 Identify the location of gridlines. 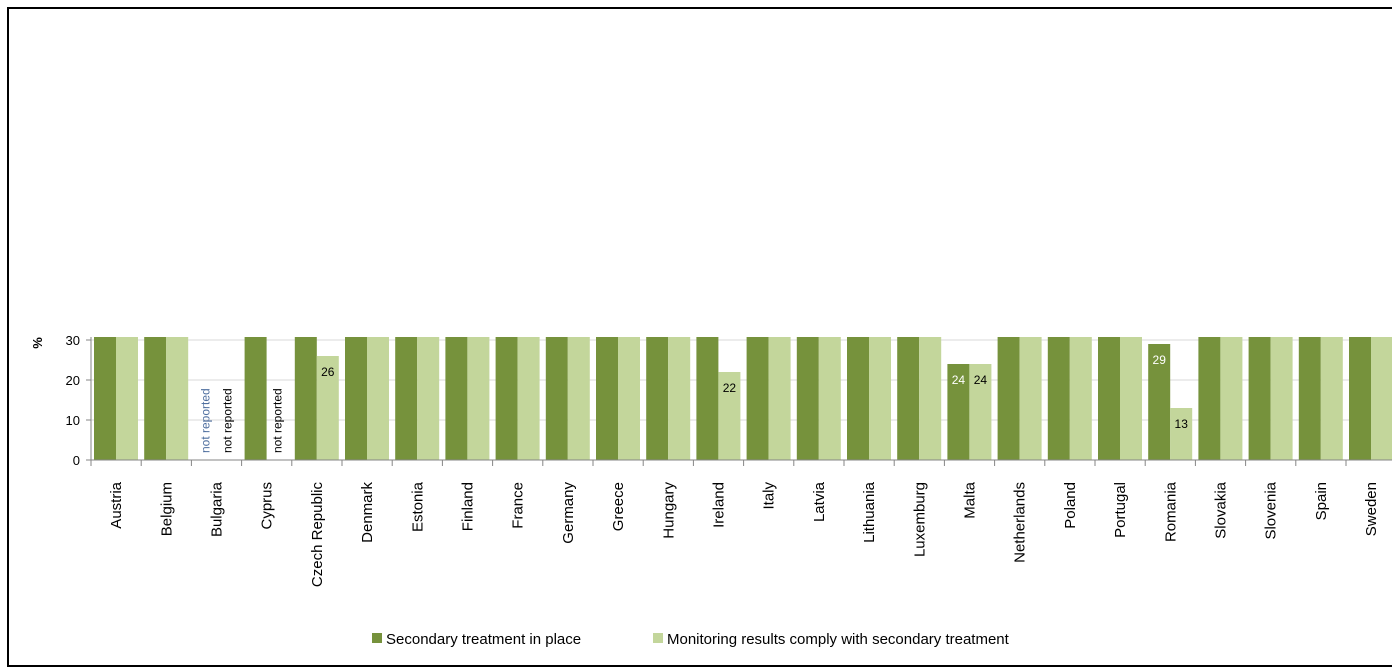
(741, 380).